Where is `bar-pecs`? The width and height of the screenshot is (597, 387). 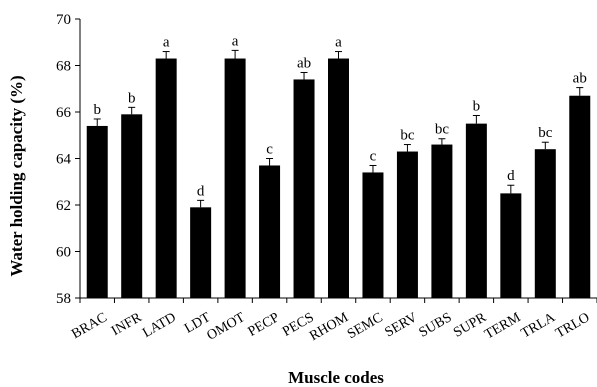
bar-pecs is located at coordinates (304, 188).